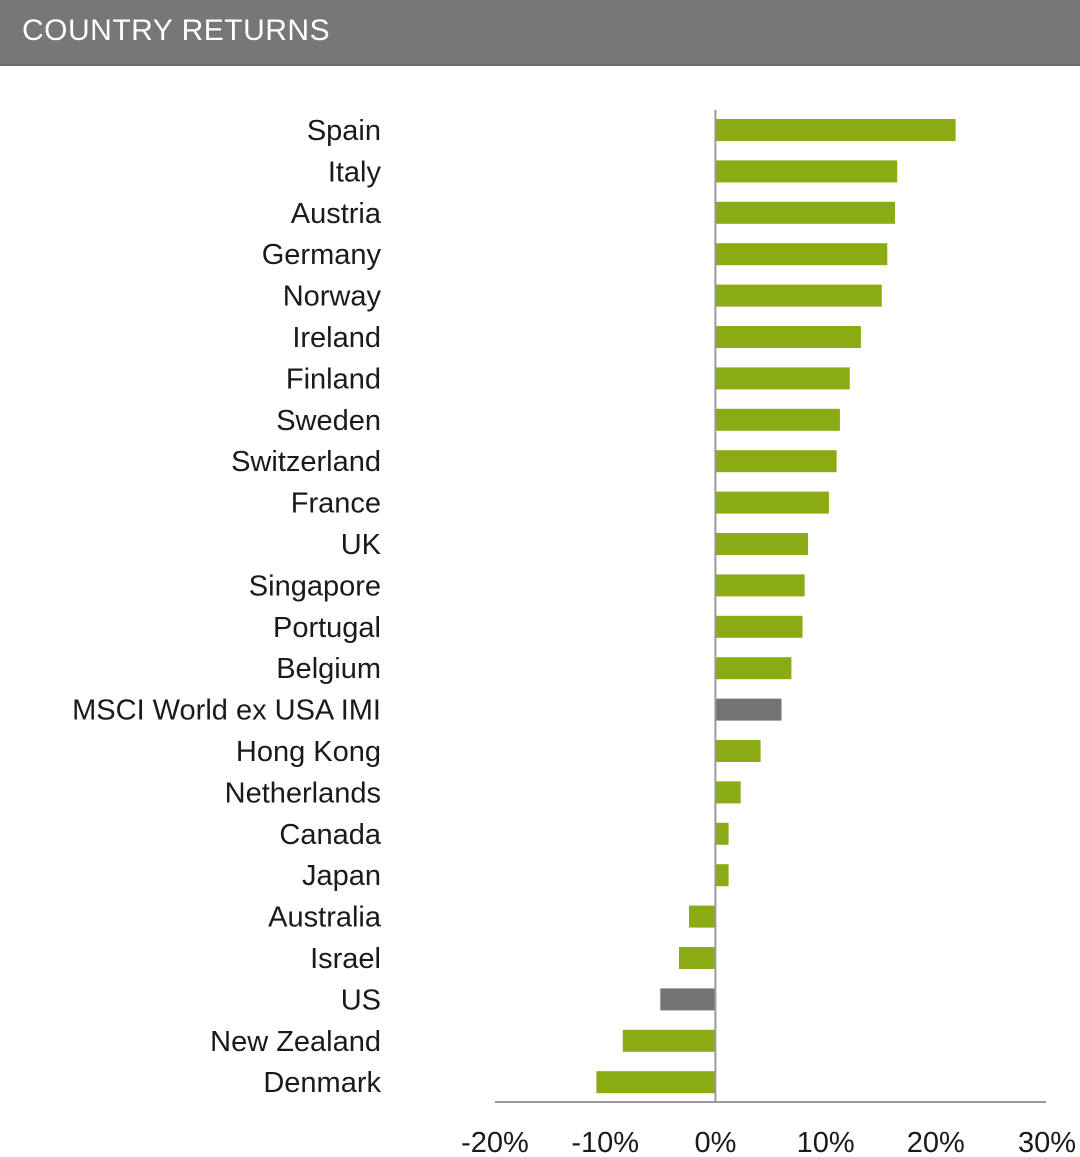 The image size is (1080, 1157). What do you see at coordinates (328, 421) in the screenshot?
I see `category-label-sweden: Sweden` at bounding box center [328, 421].